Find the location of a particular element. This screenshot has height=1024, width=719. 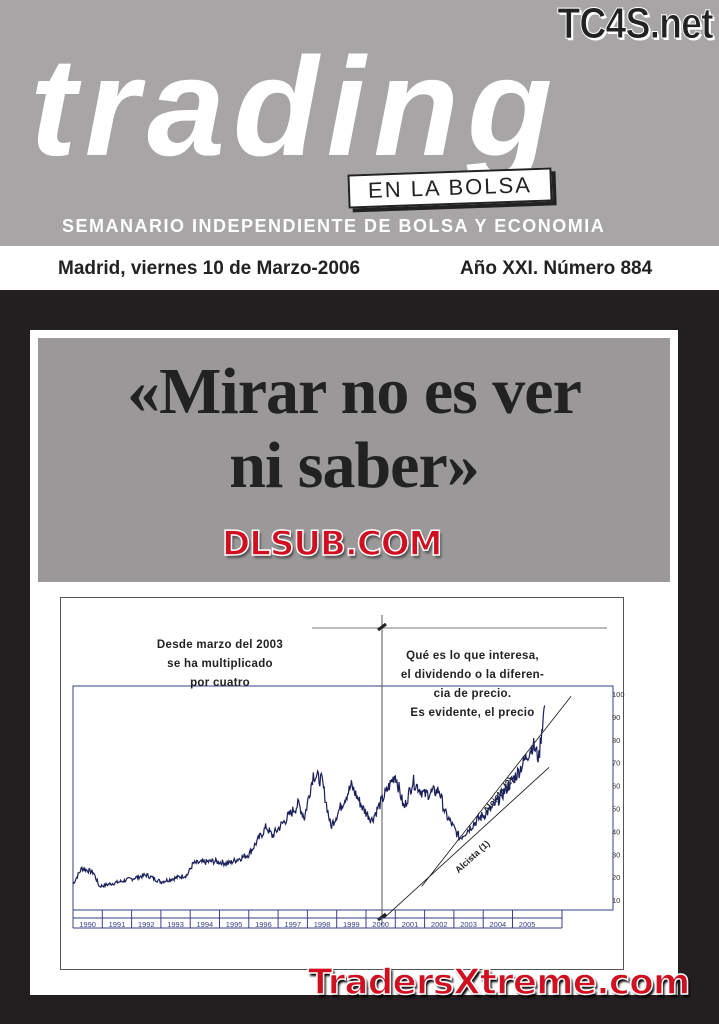

x-tick-label: 1994 is located at coordinates (205, 924).